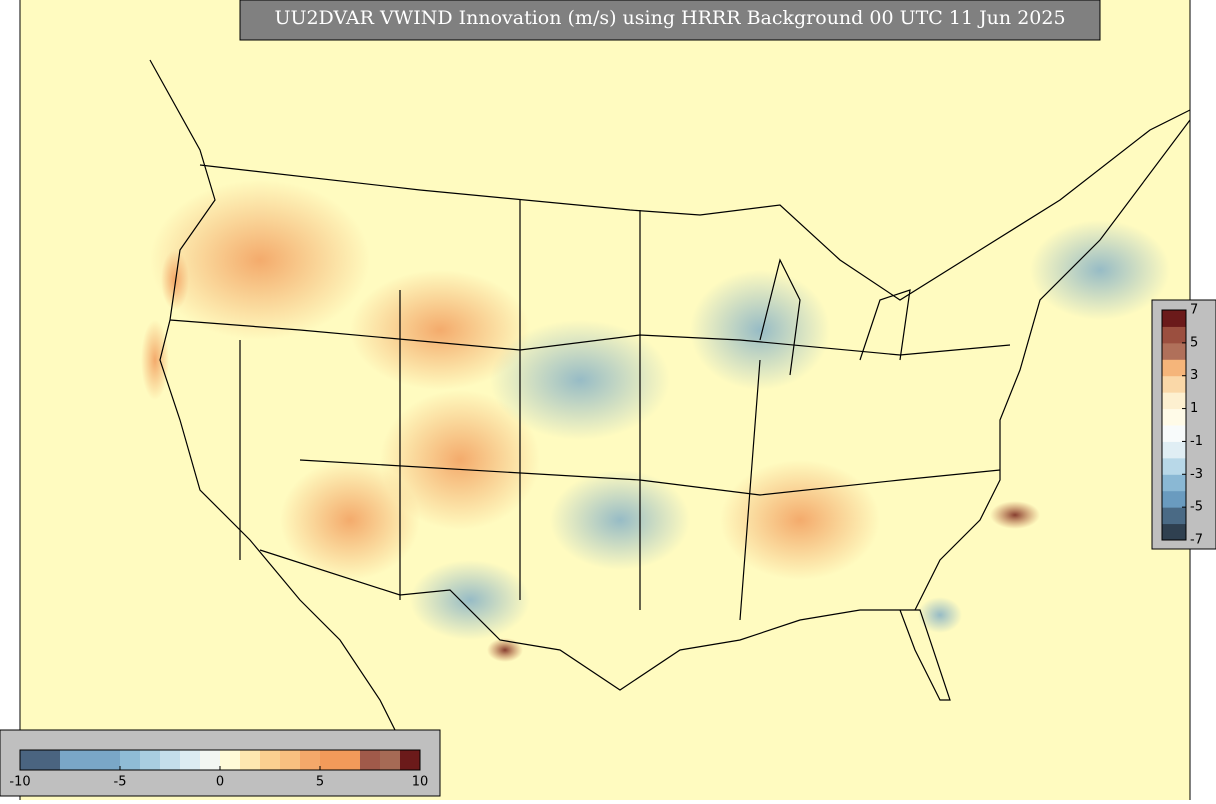 This screenshot has height=804, width=1216. What do you see at coordinates (1194, 408) in the screenshot?
I see `colorbar-tick-label: 1` at bounding box center [1194, 408].